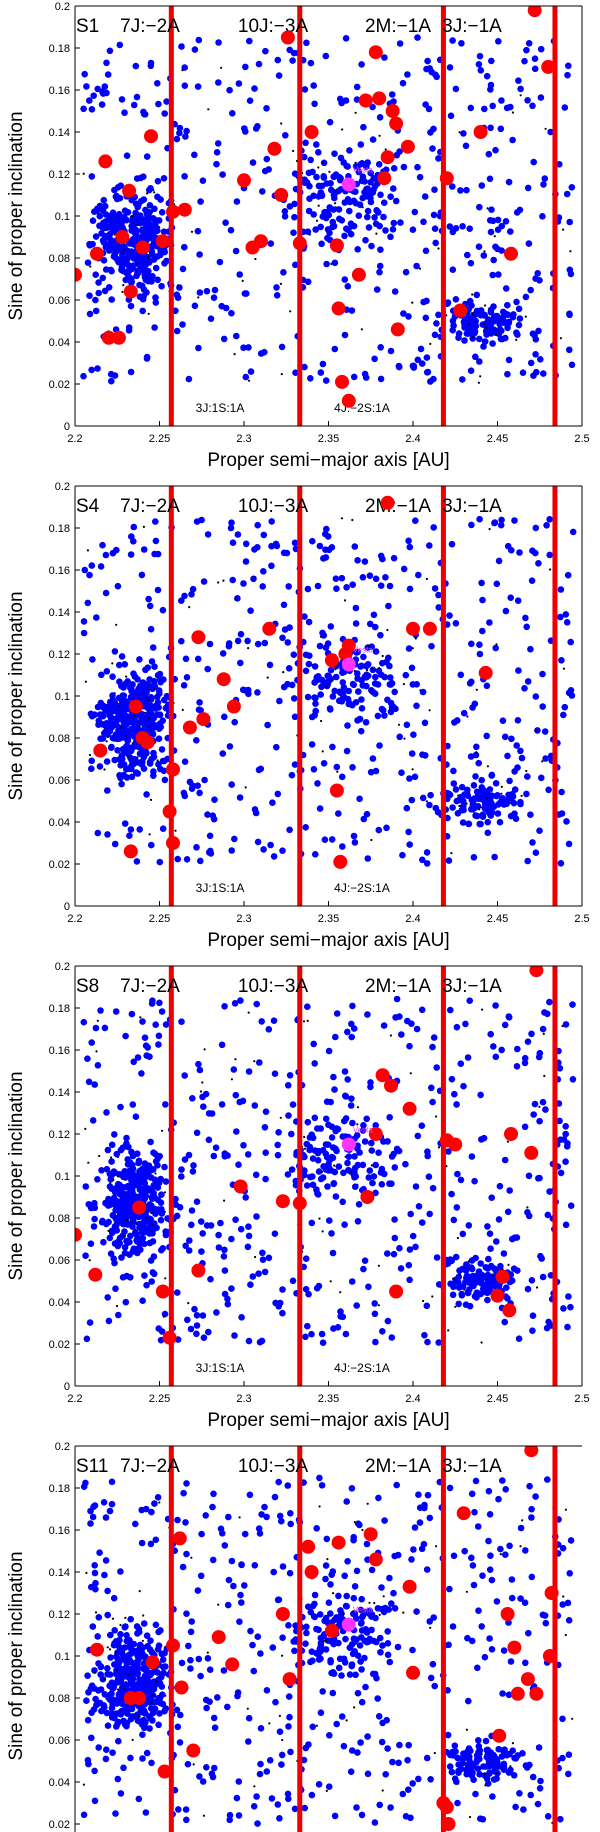 This screenshot has height=1832, width=600. I want to click on resonance-label: 2M:−1A, so click(398, 1466).